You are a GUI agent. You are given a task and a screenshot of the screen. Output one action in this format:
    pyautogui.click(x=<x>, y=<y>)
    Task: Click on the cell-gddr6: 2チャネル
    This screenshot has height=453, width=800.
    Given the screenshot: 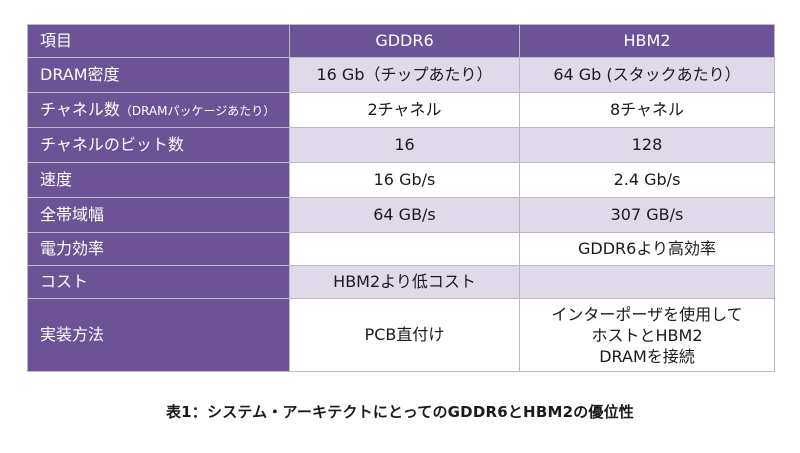 What is the action you would take?
    pyautogui.click(x=404, y=110)
    